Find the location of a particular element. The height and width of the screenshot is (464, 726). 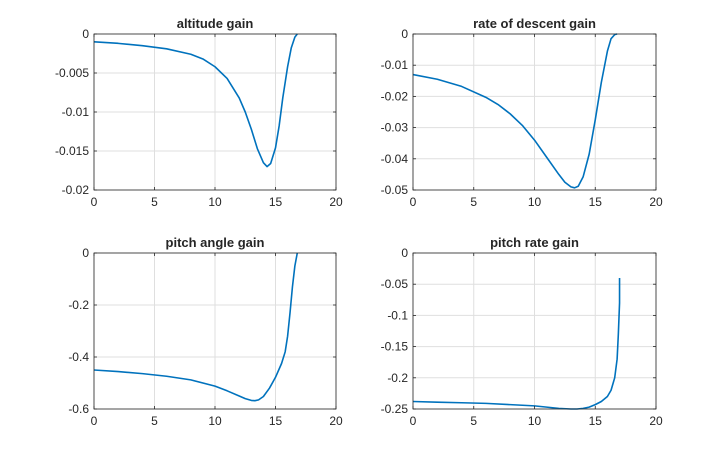

subplot-title: pitch rate gain is located at coordinates (534, 242).